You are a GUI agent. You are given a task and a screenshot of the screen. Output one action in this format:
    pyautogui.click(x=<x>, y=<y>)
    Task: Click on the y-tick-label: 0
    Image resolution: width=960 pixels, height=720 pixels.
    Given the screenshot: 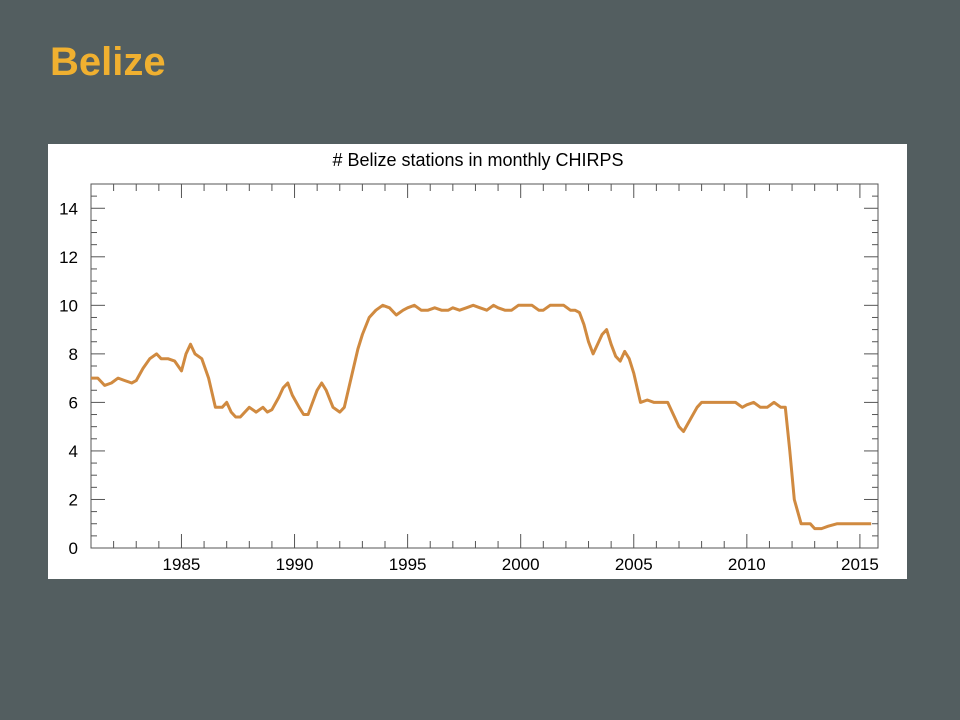 What is the action you would take?
    pyautogui.click(x=73, y=548)
    